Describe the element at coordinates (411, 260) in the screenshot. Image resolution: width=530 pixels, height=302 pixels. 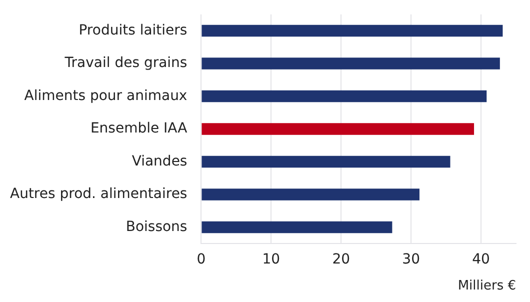
I see `x-tick-label: 30` at that location.